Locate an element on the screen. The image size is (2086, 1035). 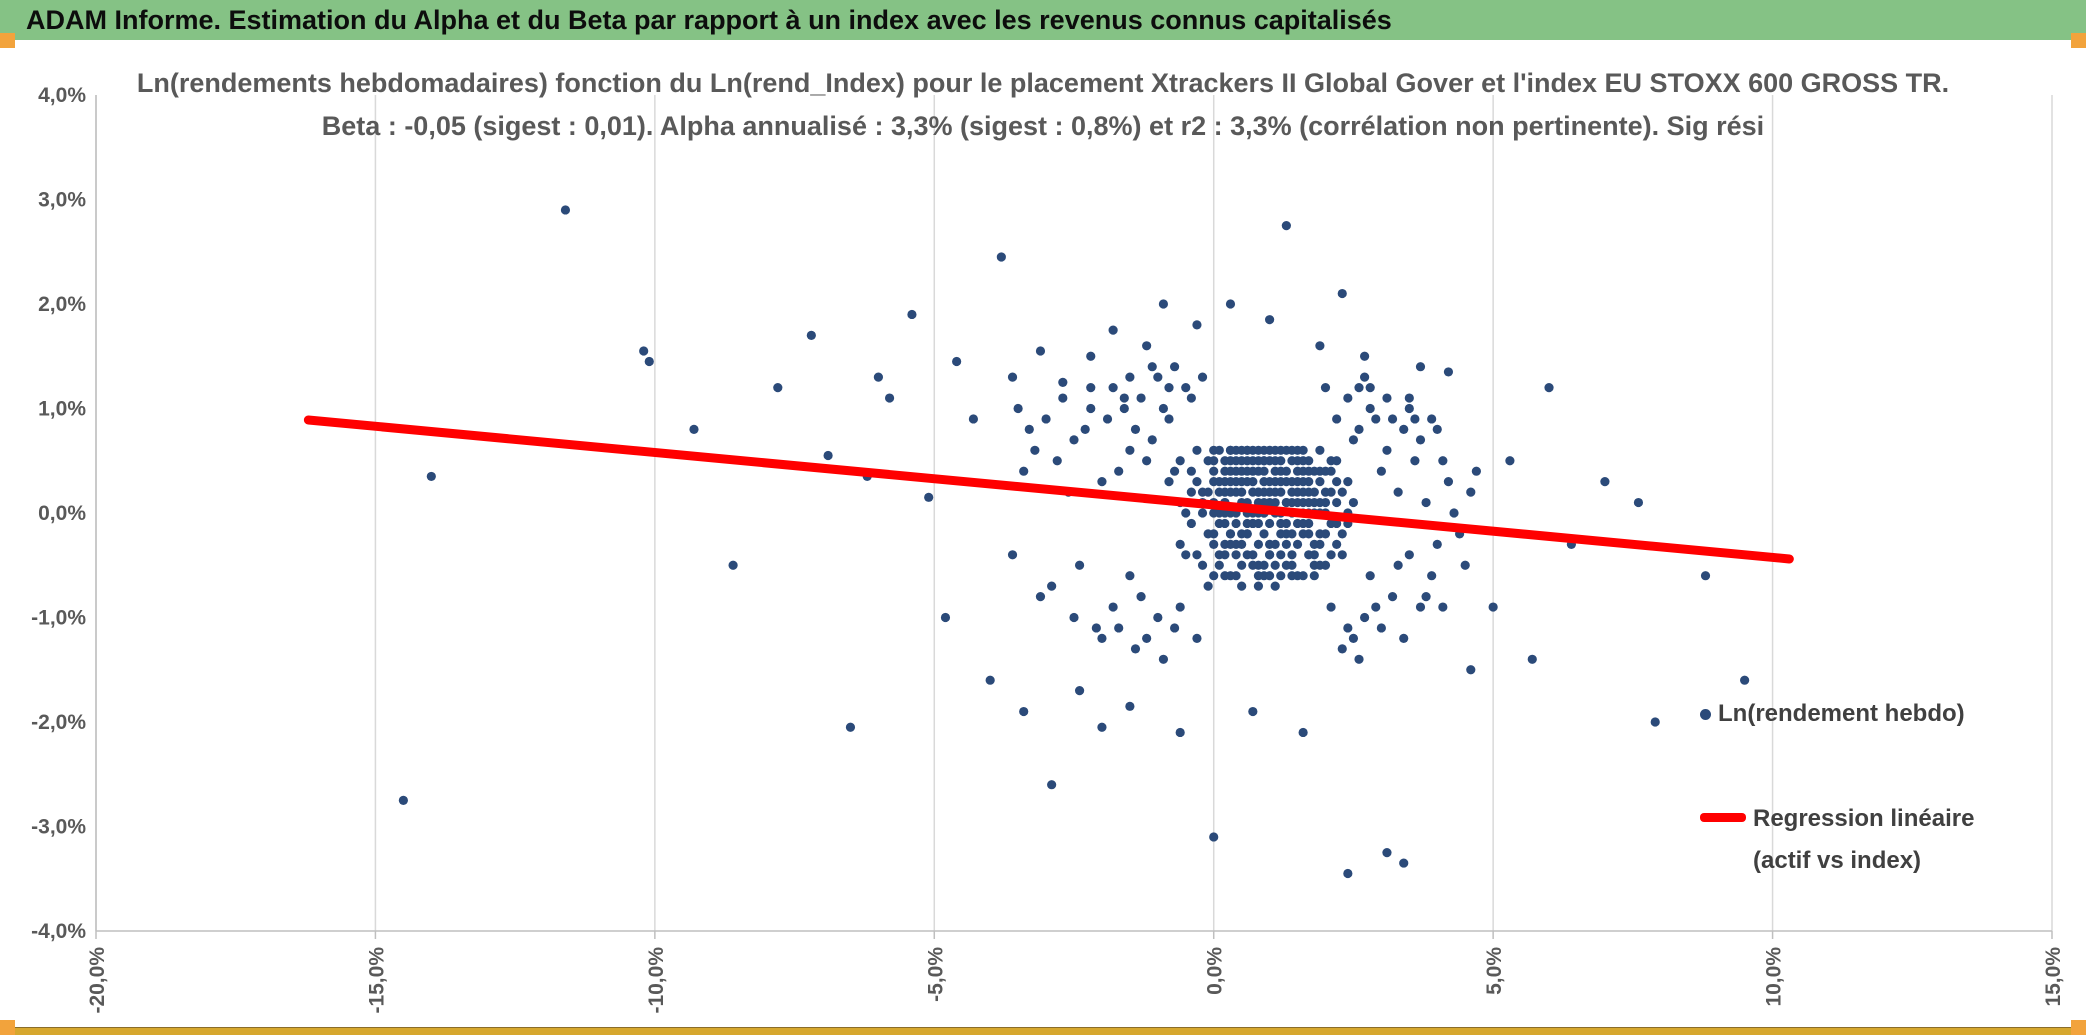
selection-handle-bottom-left is located at coordinates (7, 1027).